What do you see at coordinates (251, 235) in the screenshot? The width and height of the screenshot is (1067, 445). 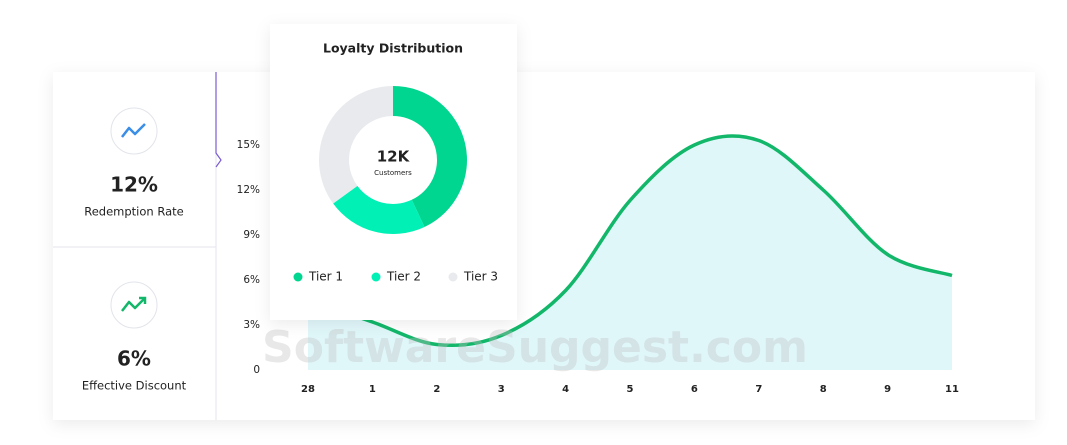 I see `y-tick-label: 9%` at bounding box center [251, 235].